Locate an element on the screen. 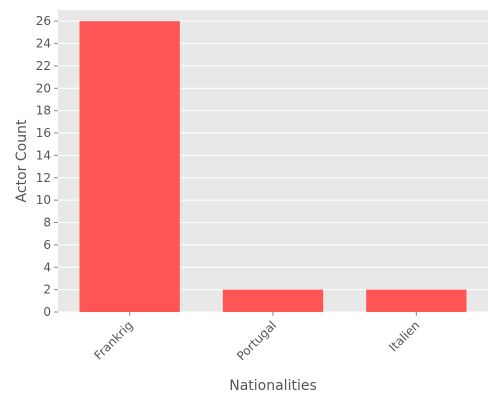 Image resolution: width=500 pixels, height=400 pixels. y-tick-label: 26 is located at coordinates (43, 21).